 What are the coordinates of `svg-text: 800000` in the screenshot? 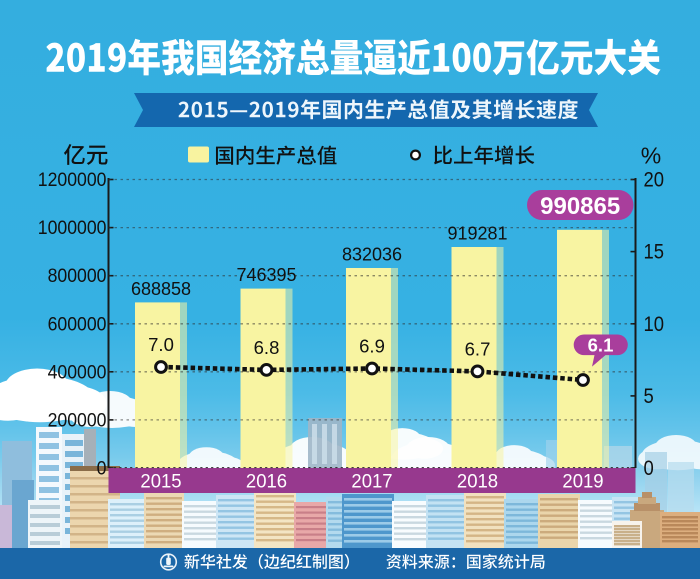 It's located at (77, 276).